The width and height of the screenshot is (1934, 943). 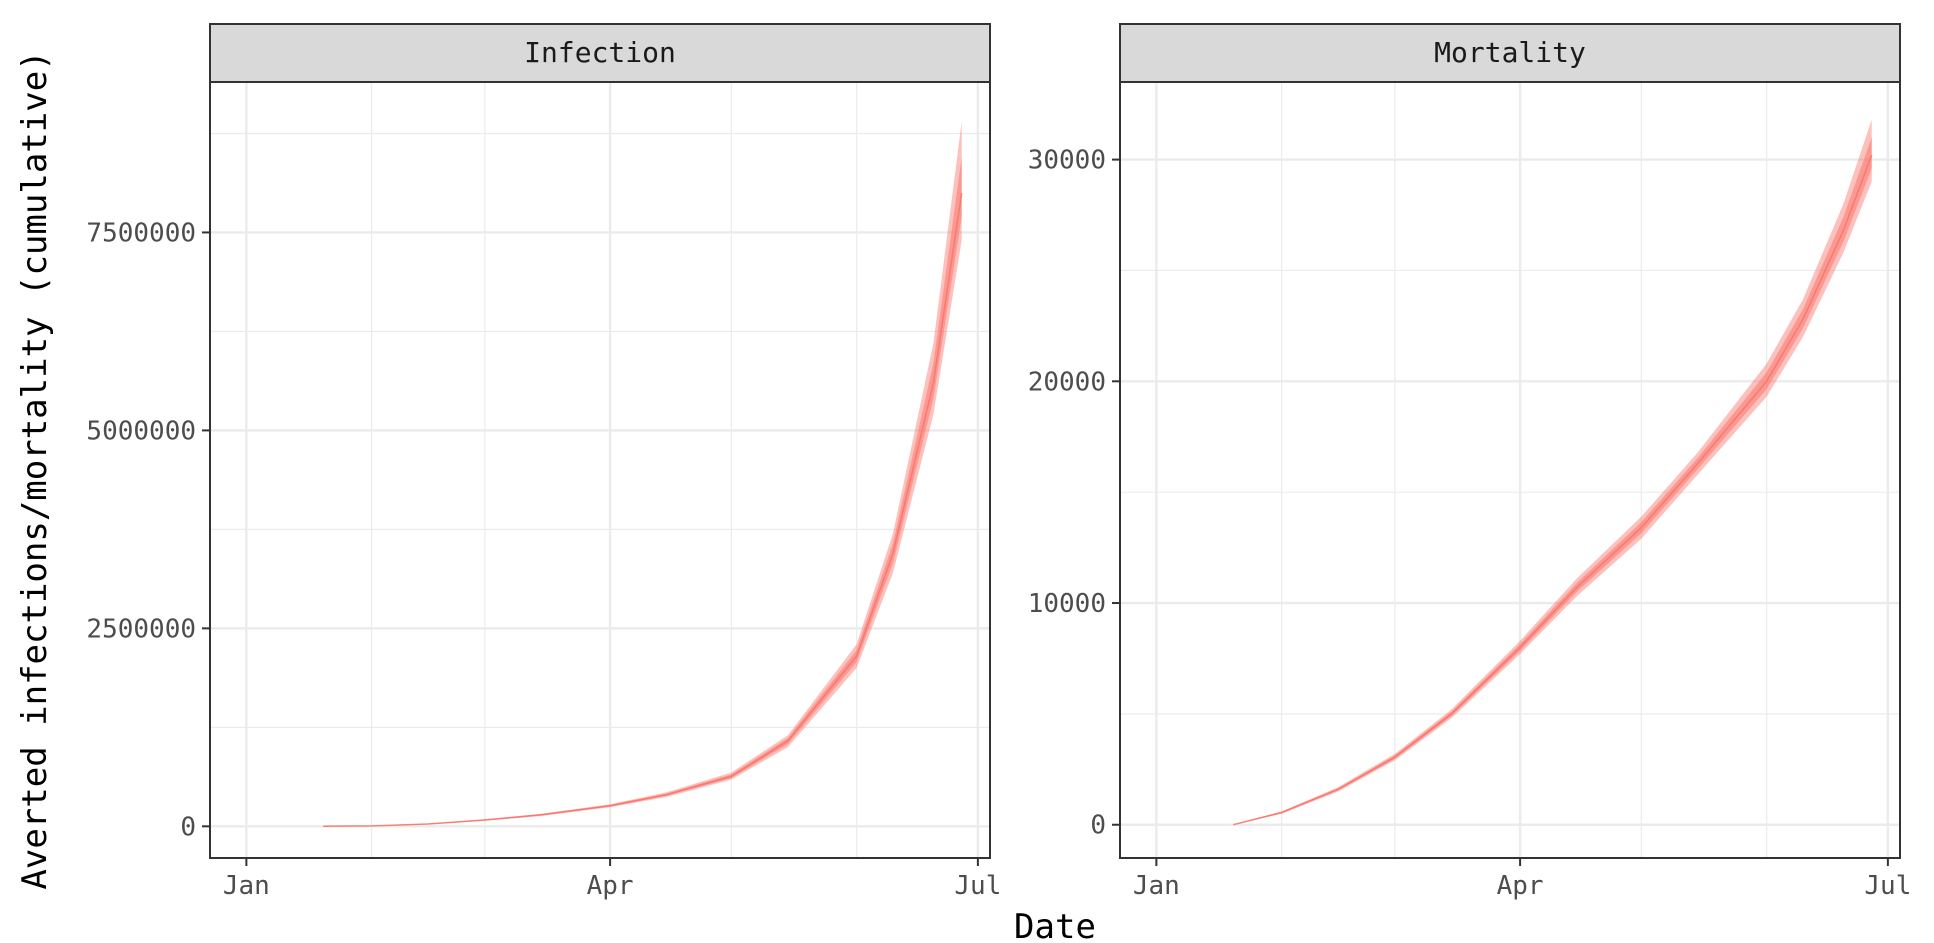 I want to click on strip-label-infection: Infection, so click(x=600, y=52).